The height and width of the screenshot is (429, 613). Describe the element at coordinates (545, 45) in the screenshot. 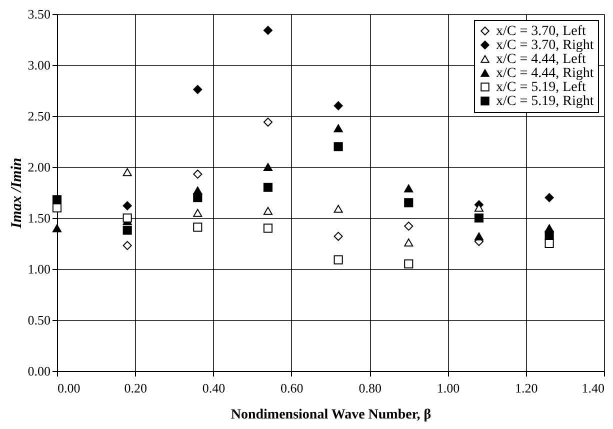

I see `legend-label: x/C = 3.70, Right` at that location.